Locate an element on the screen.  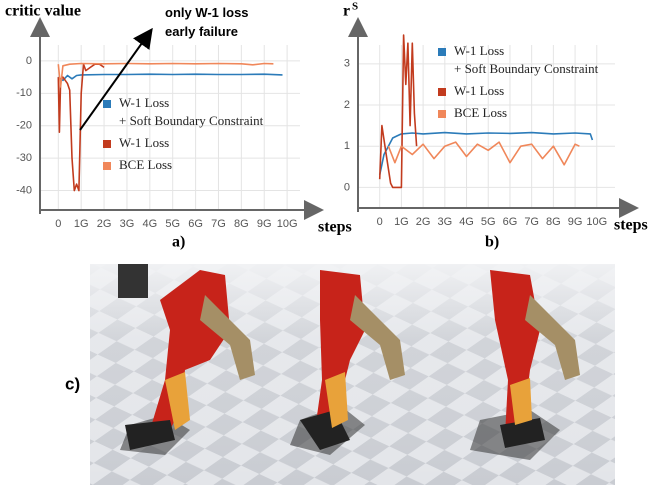
y-tick-label: -10 is located at coordinates (24, 93).